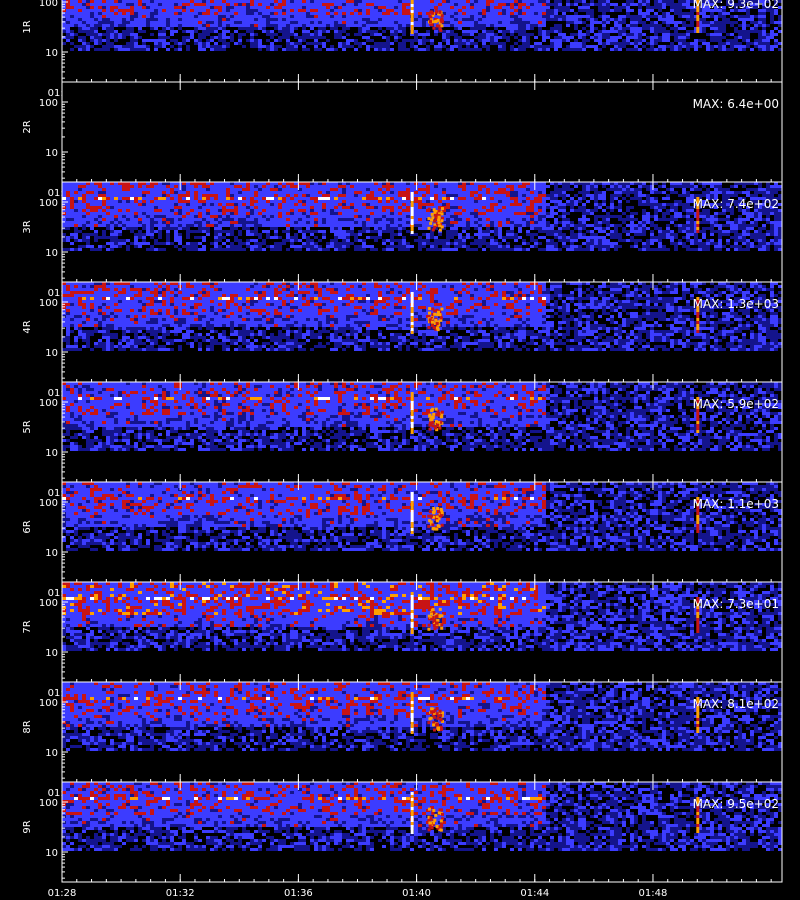  I want to click on y-tick-label: 100, so click(48, 503).